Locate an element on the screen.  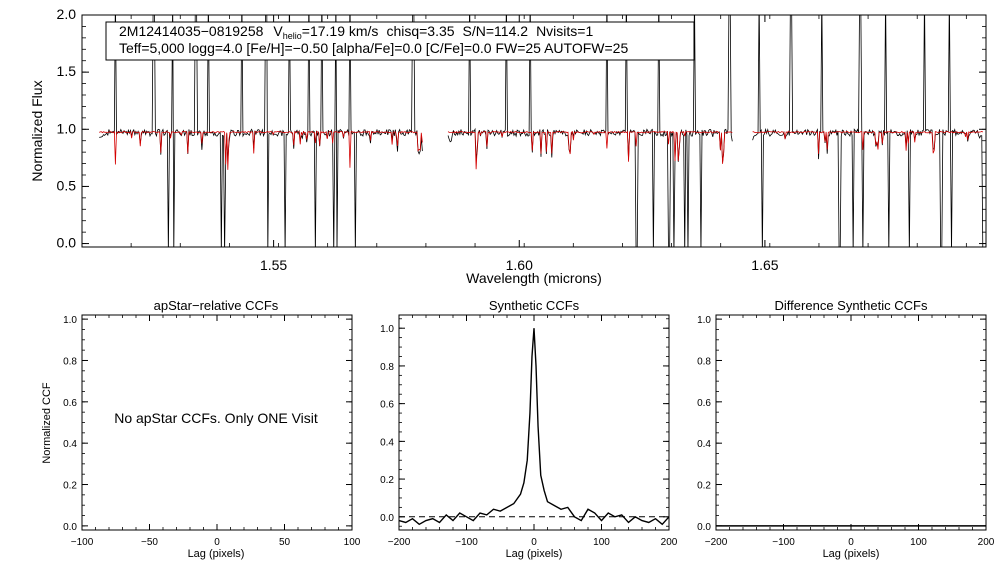
vhelio-value: =17.19 km/s is located at coordinates (340, 31).